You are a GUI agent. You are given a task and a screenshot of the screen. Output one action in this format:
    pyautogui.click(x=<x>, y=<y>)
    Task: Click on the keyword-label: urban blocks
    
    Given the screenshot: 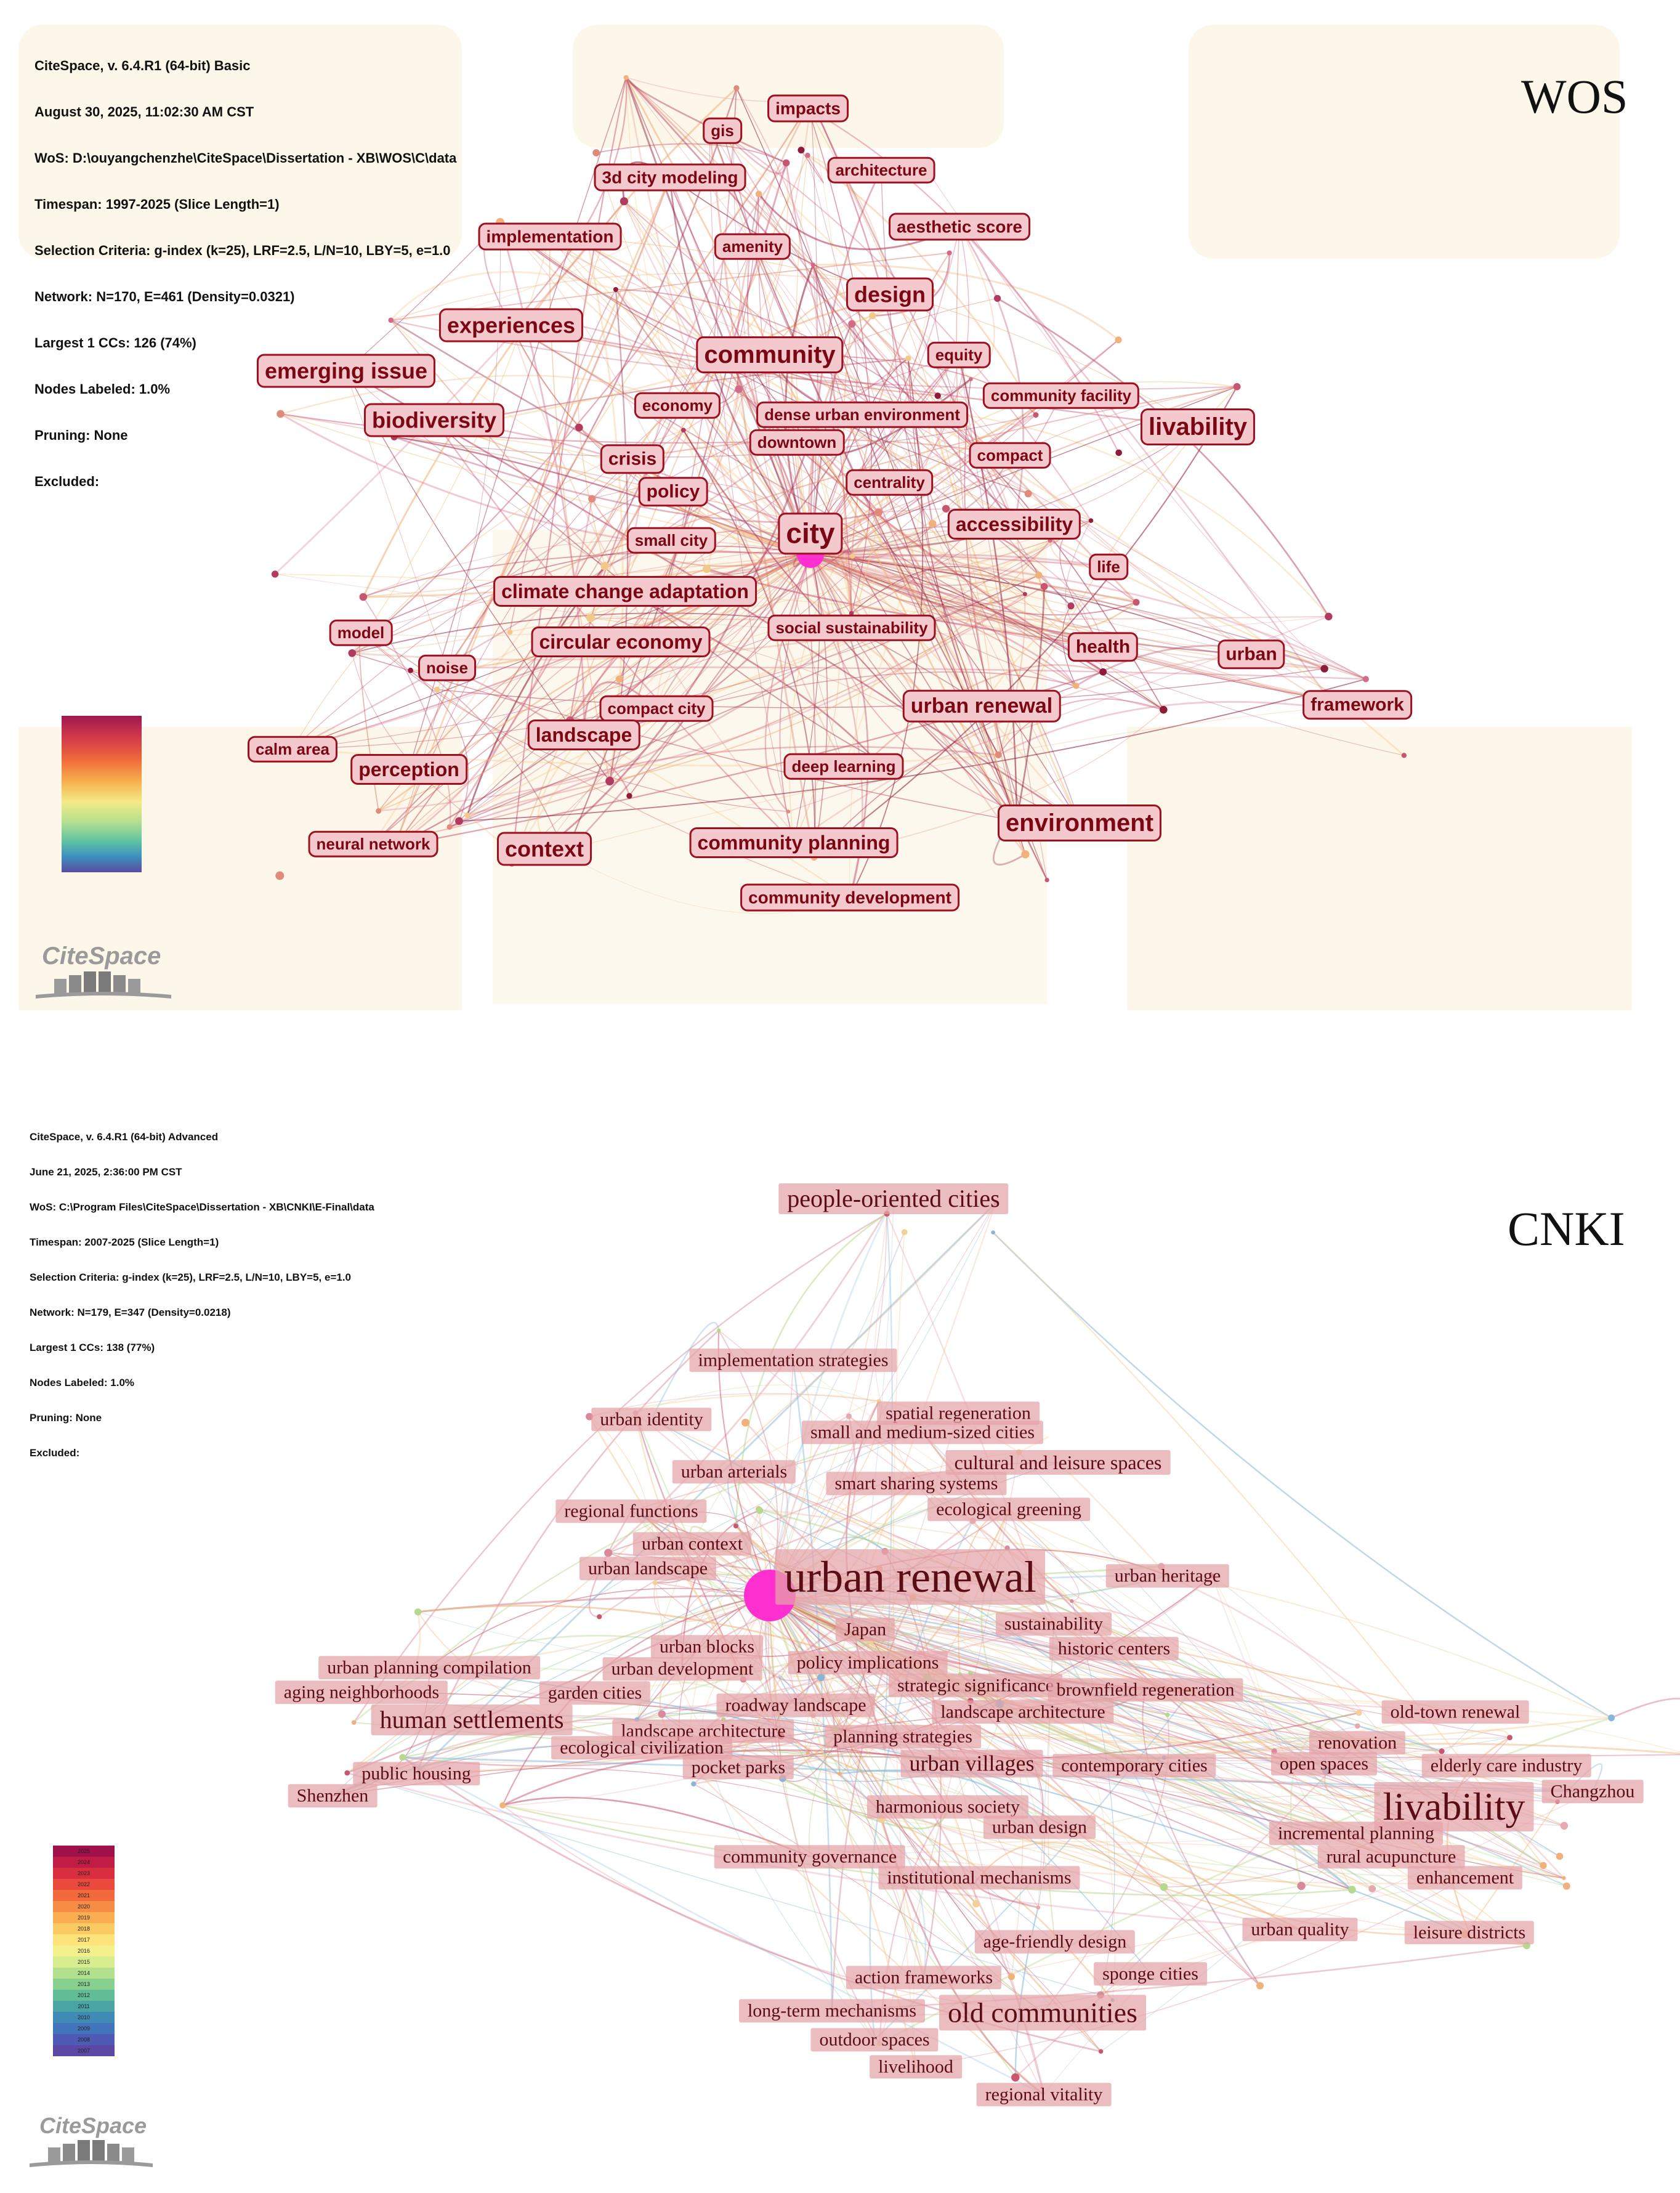 What is the action you would take?
    pyautogui.click(x=707, y=1646)
    